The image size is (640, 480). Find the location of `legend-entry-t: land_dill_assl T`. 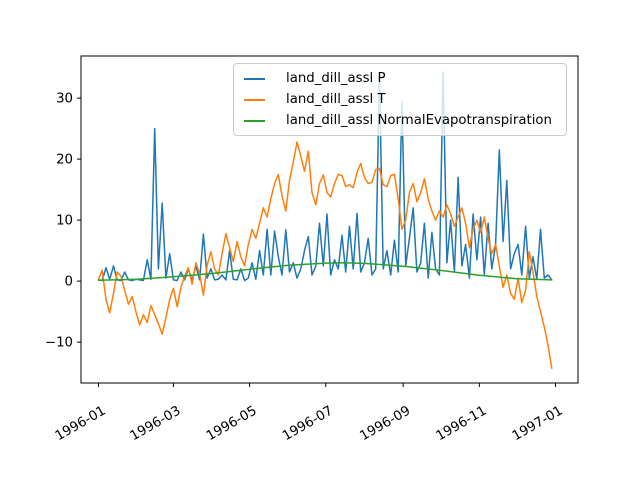

legend-entry-t: land_dill_assl T is located at coordinates (400, 99).